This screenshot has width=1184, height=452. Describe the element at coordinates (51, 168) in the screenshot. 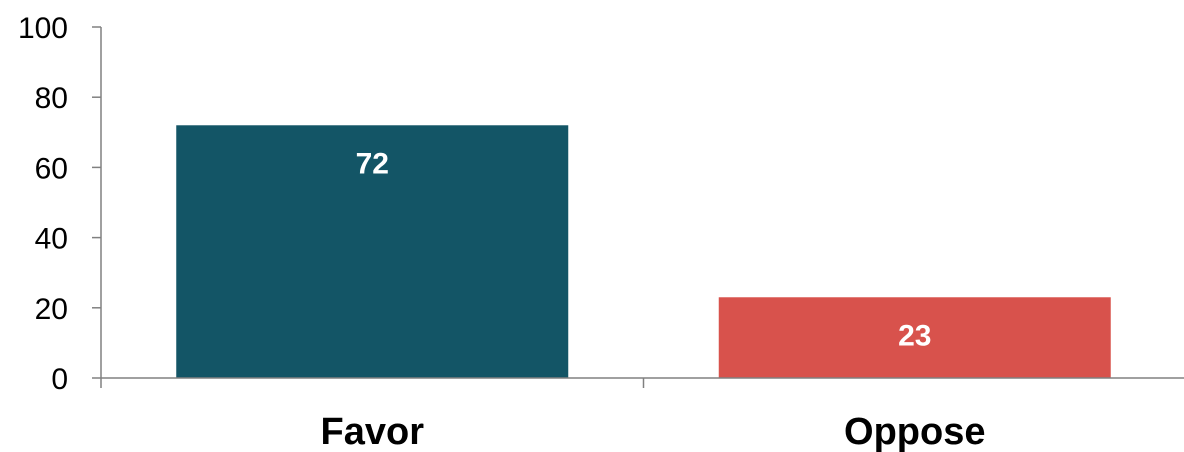

I see `y-tick-label: 60` at that location.